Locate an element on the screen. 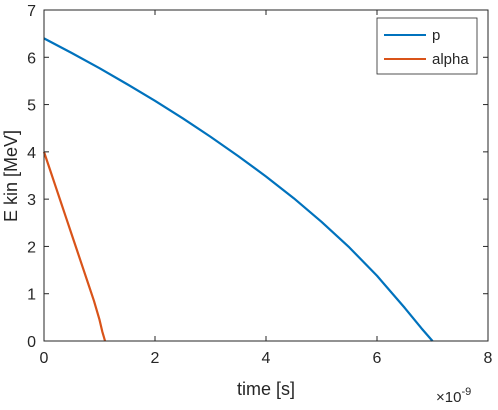  legend-box is located at coordinates (427, 46).